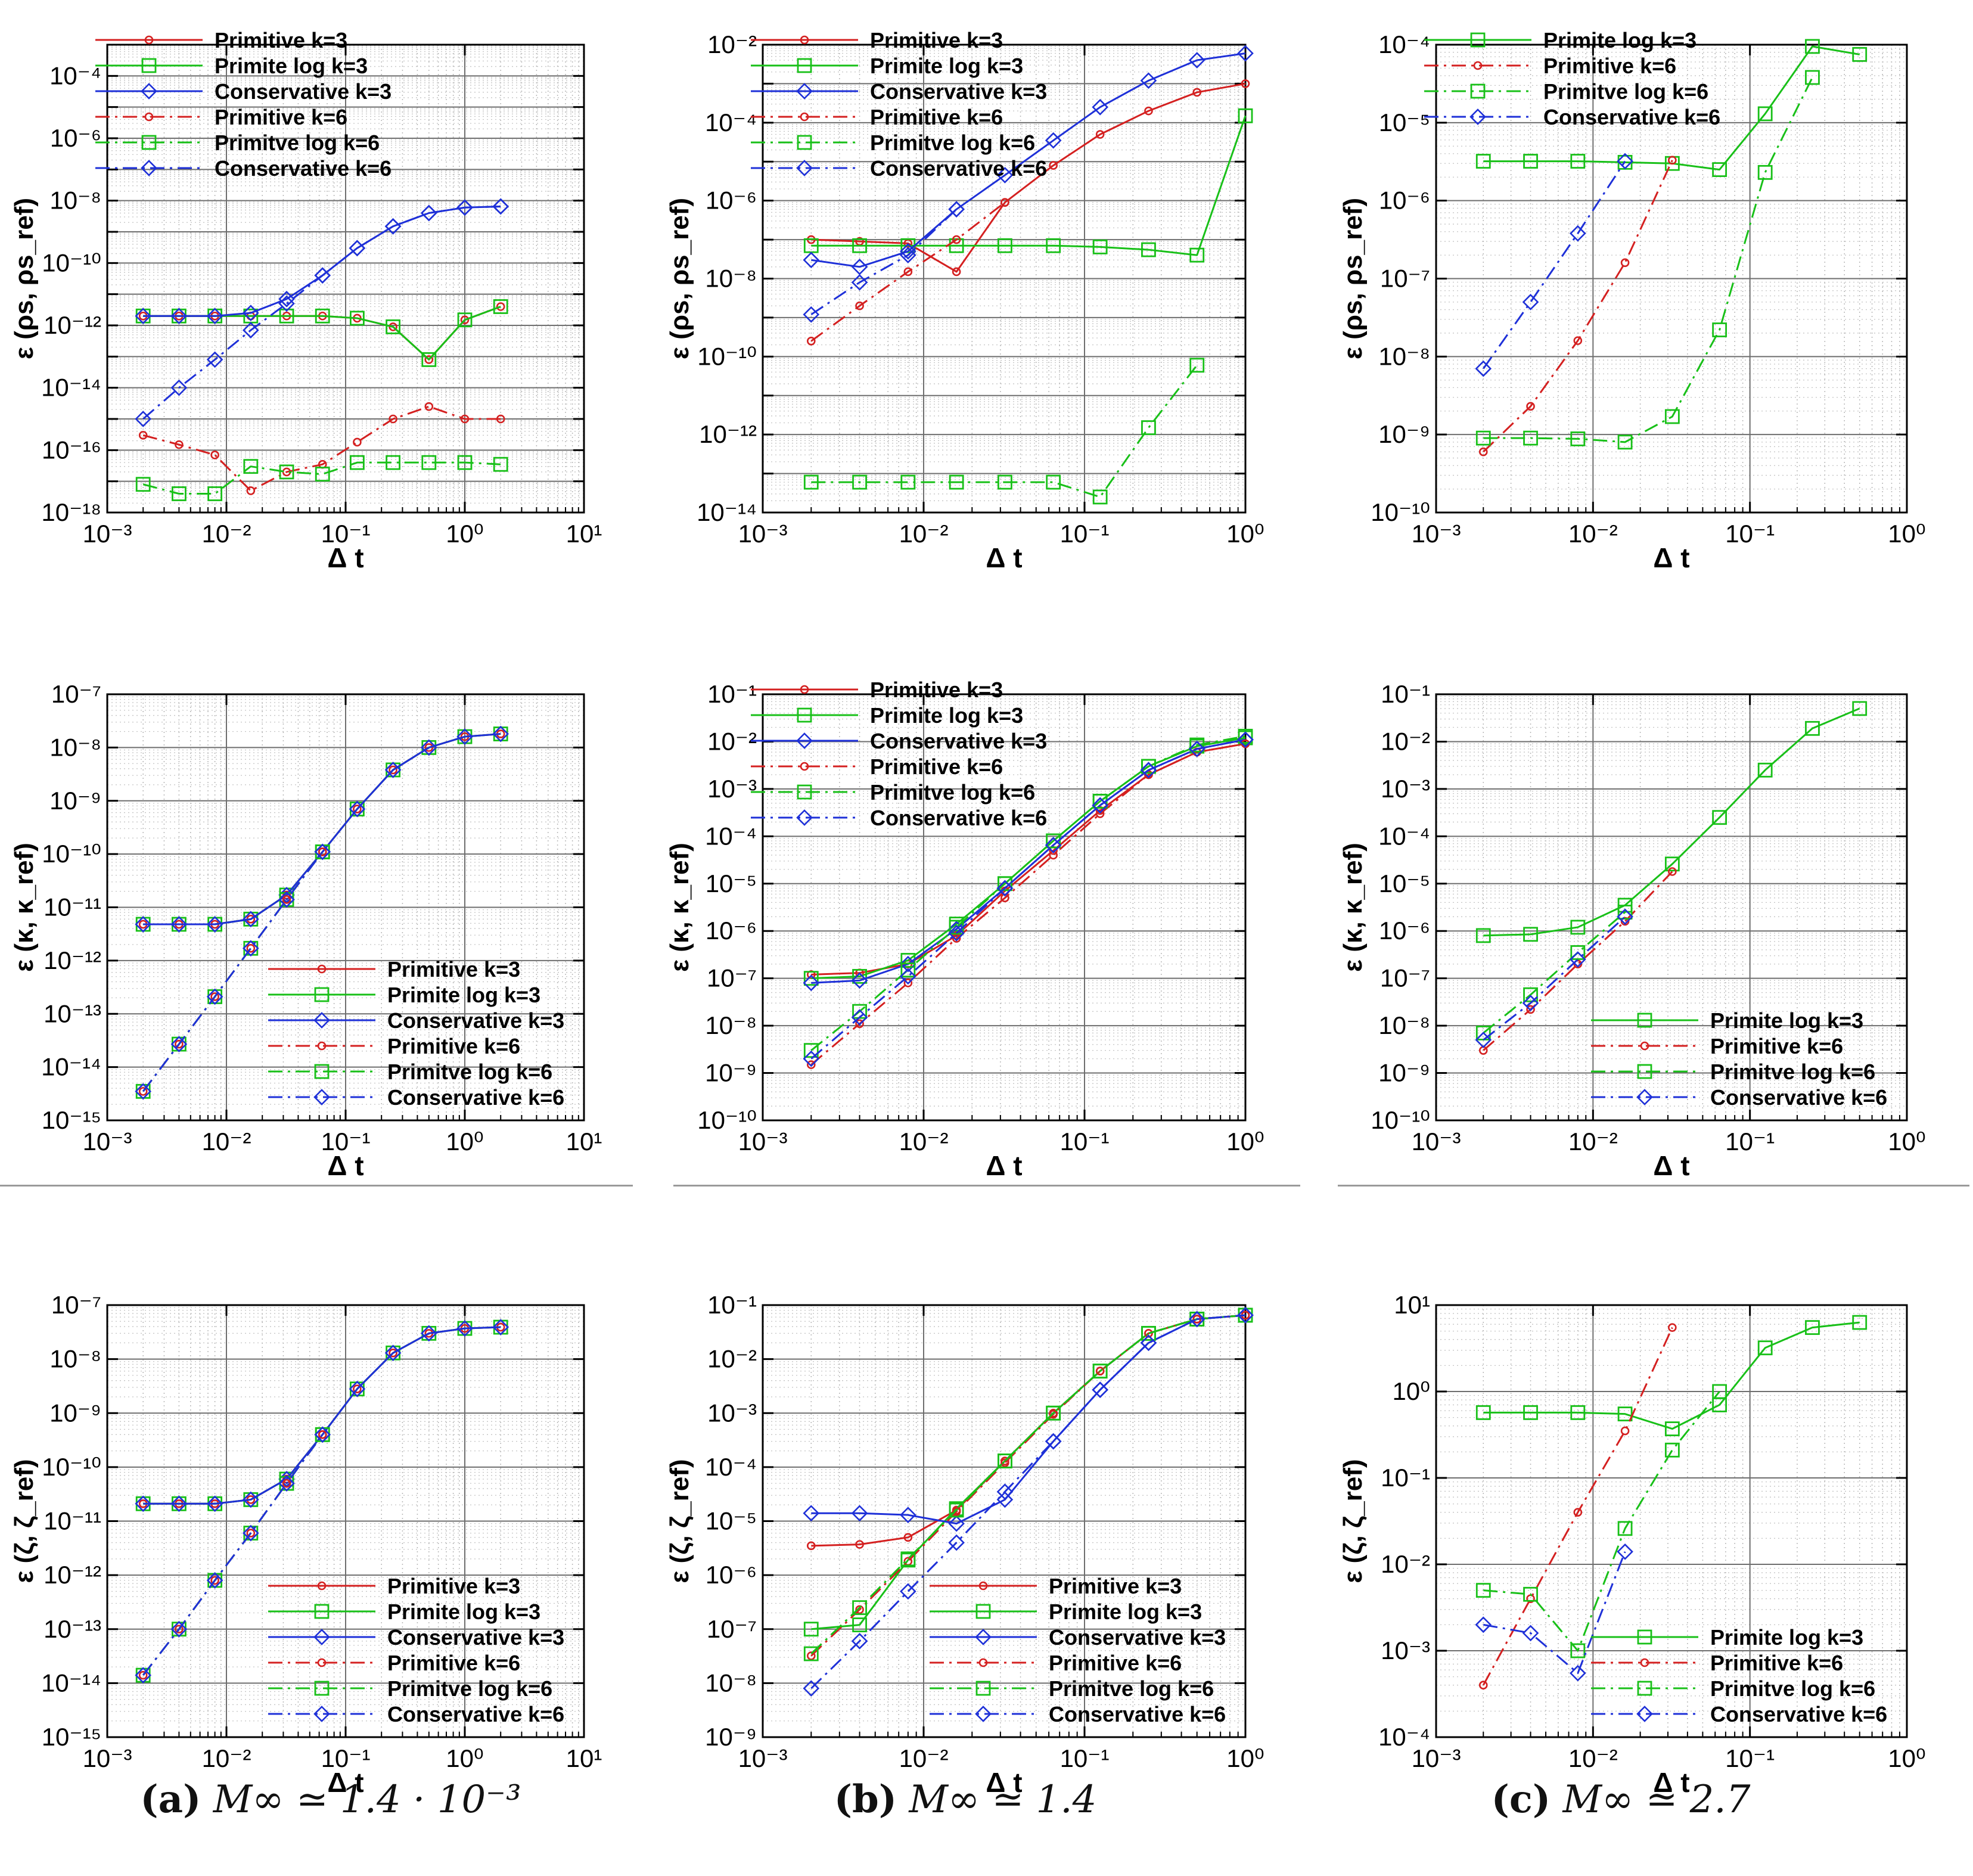 This screenshot has width=1973, height=1876. Describe the element at coordinates (71, 263) in the screenshot. I see `y-tick-label: 10⁻¹⁰` at that location.